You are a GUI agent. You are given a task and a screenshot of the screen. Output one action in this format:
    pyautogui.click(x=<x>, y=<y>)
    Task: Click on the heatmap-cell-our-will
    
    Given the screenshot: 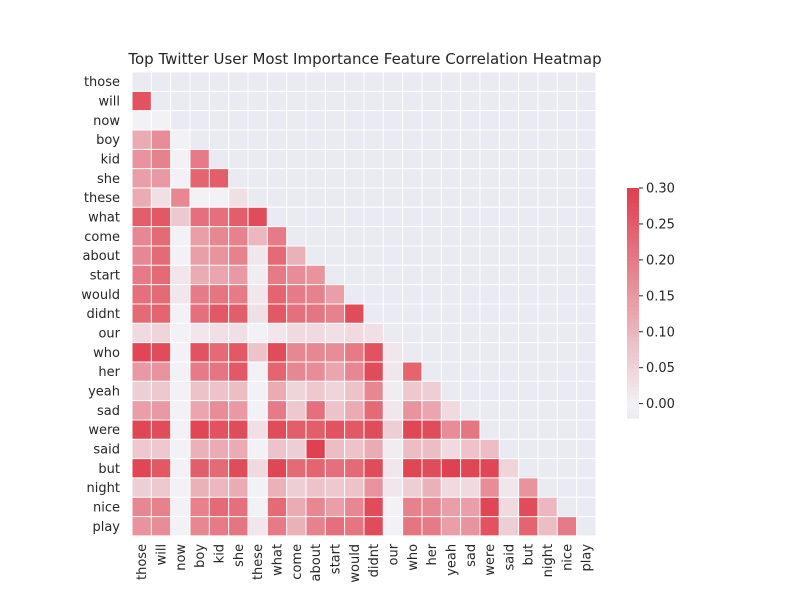 What is the action you would take?
    pyautogui.click(x=161, y=333)
    